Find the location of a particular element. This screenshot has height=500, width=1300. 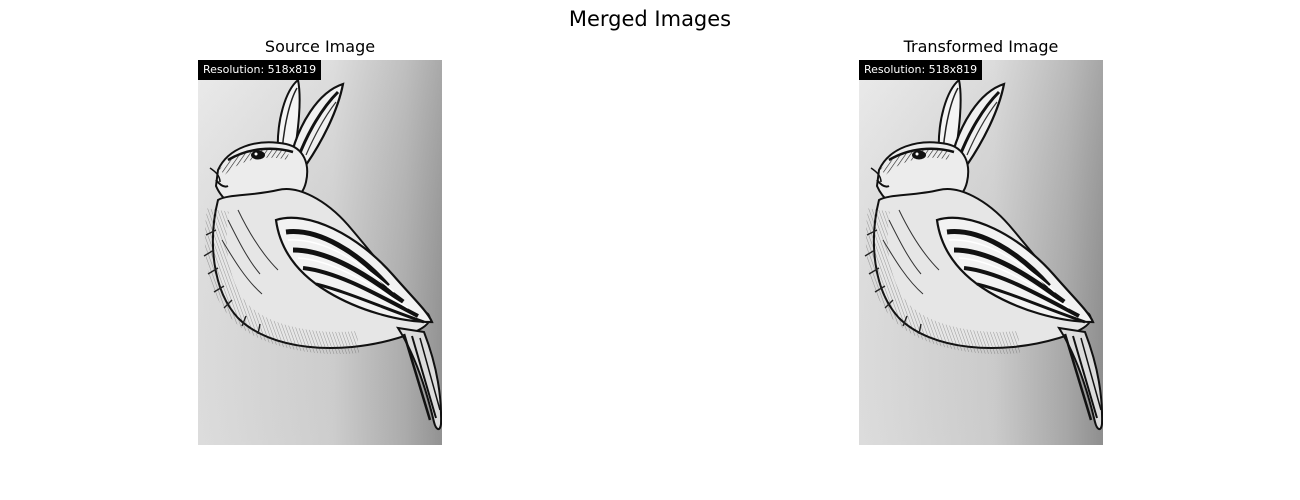

transformed-image-title: Transformed Image is located at coordinates (981, 46).